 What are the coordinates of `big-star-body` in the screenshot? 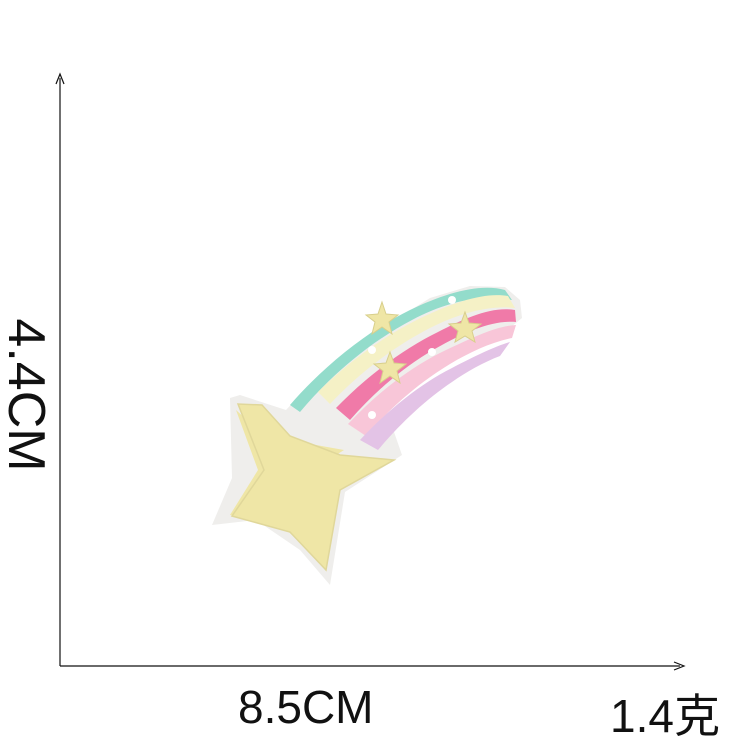 It's located at (313, 487).